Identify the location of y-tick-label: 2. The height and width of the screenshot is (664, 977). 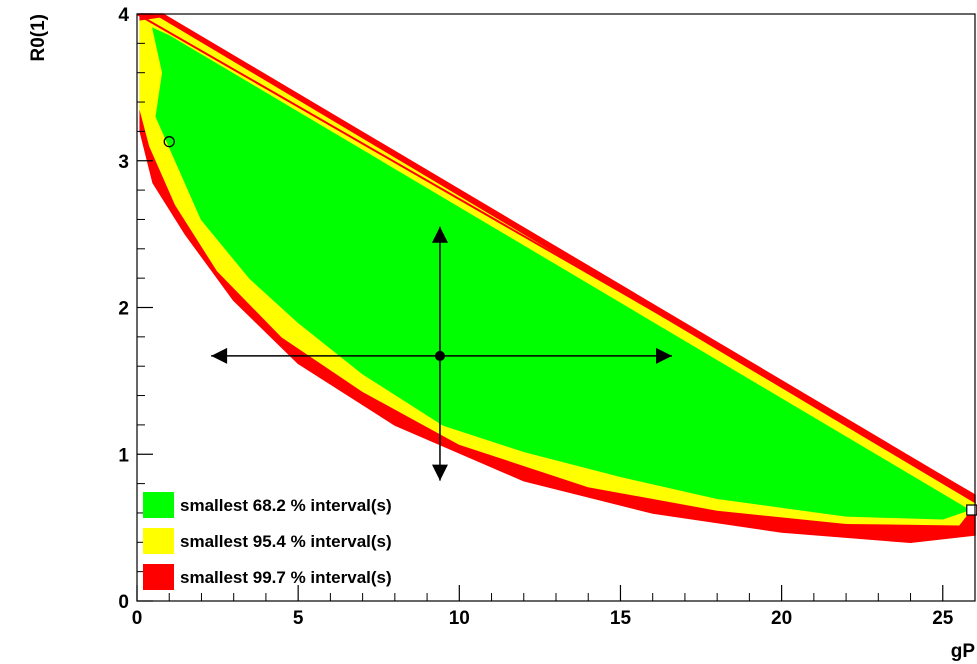
(123, 309).